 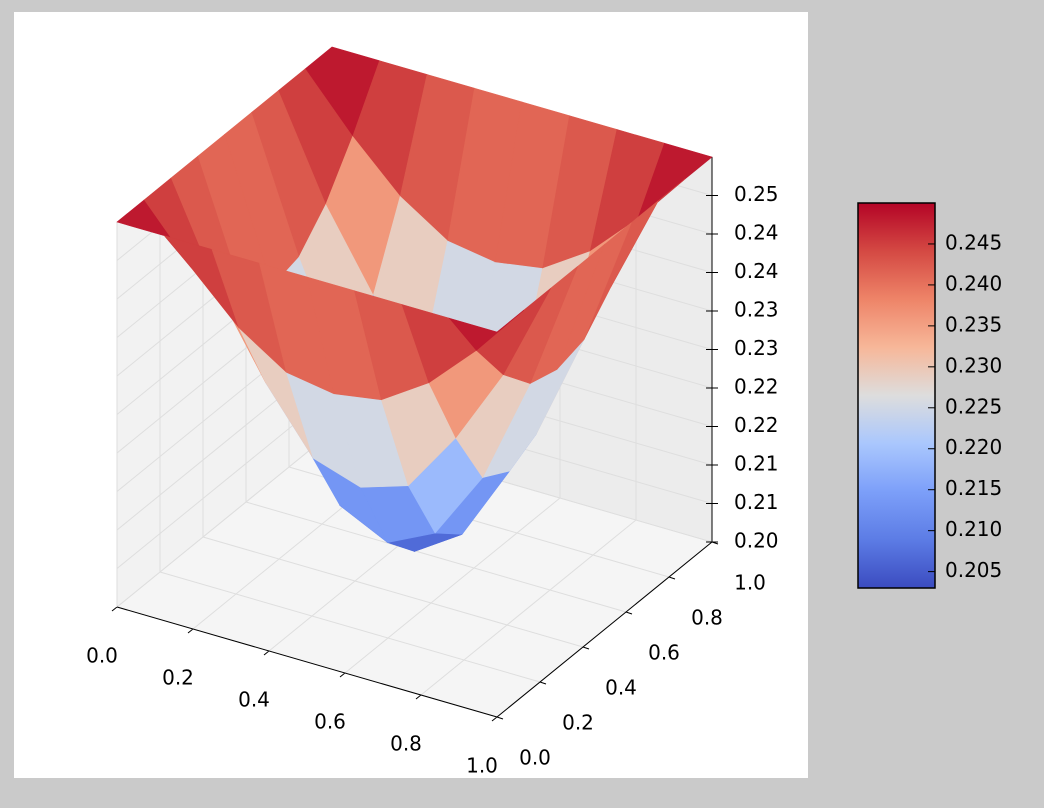 I want to click on y-tick-label: 0.0, so click(x=535, y=758).